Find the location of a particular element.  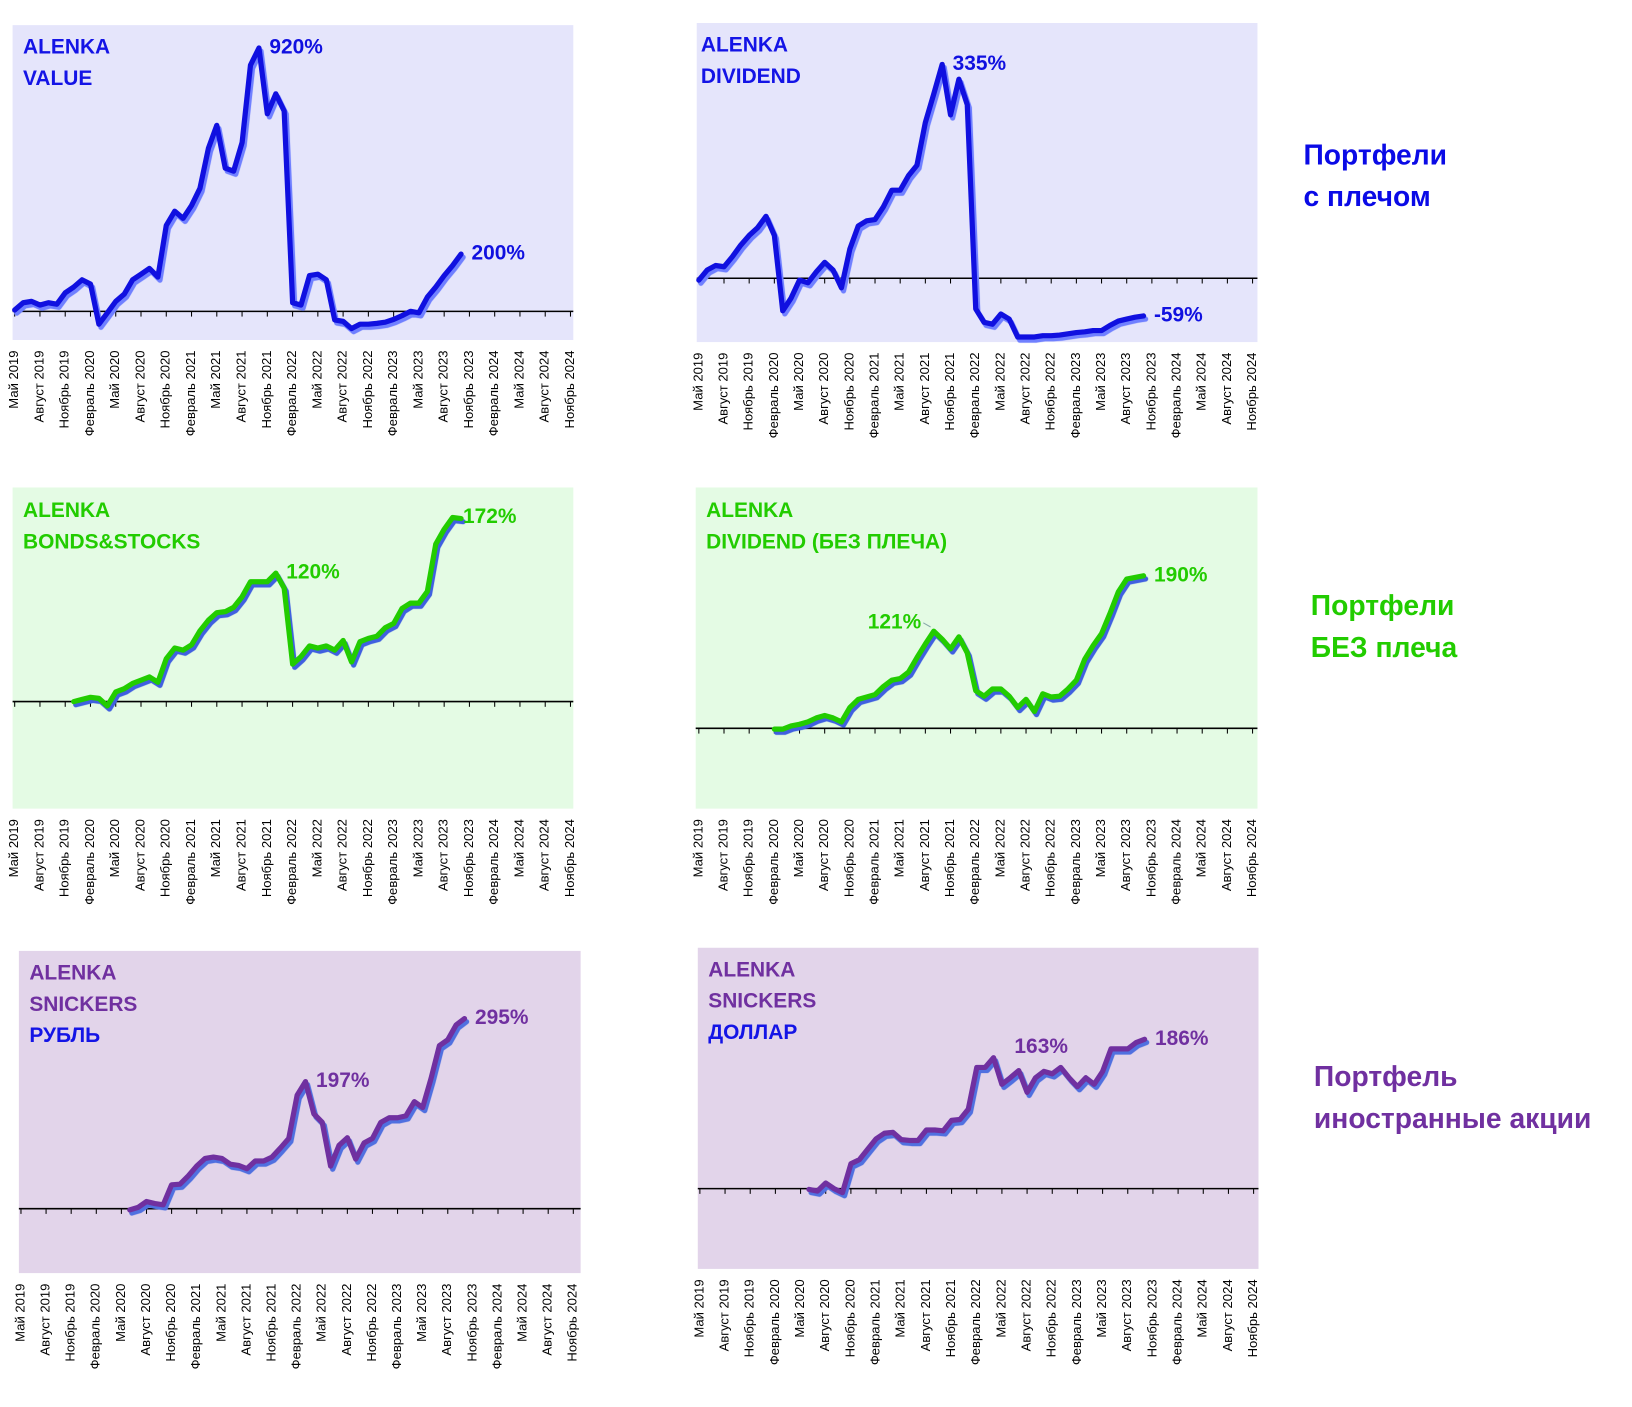

x-tick-label: Ноябрь 2019 is located at coordinates (748, 392).